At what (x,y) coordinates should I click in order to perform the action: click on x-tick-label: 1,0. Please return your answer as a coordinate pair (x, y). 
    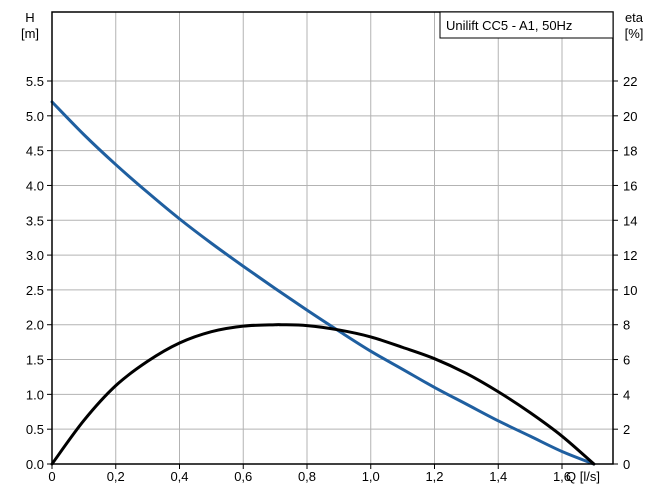
    Looking at the image, I should click on (371, 476).